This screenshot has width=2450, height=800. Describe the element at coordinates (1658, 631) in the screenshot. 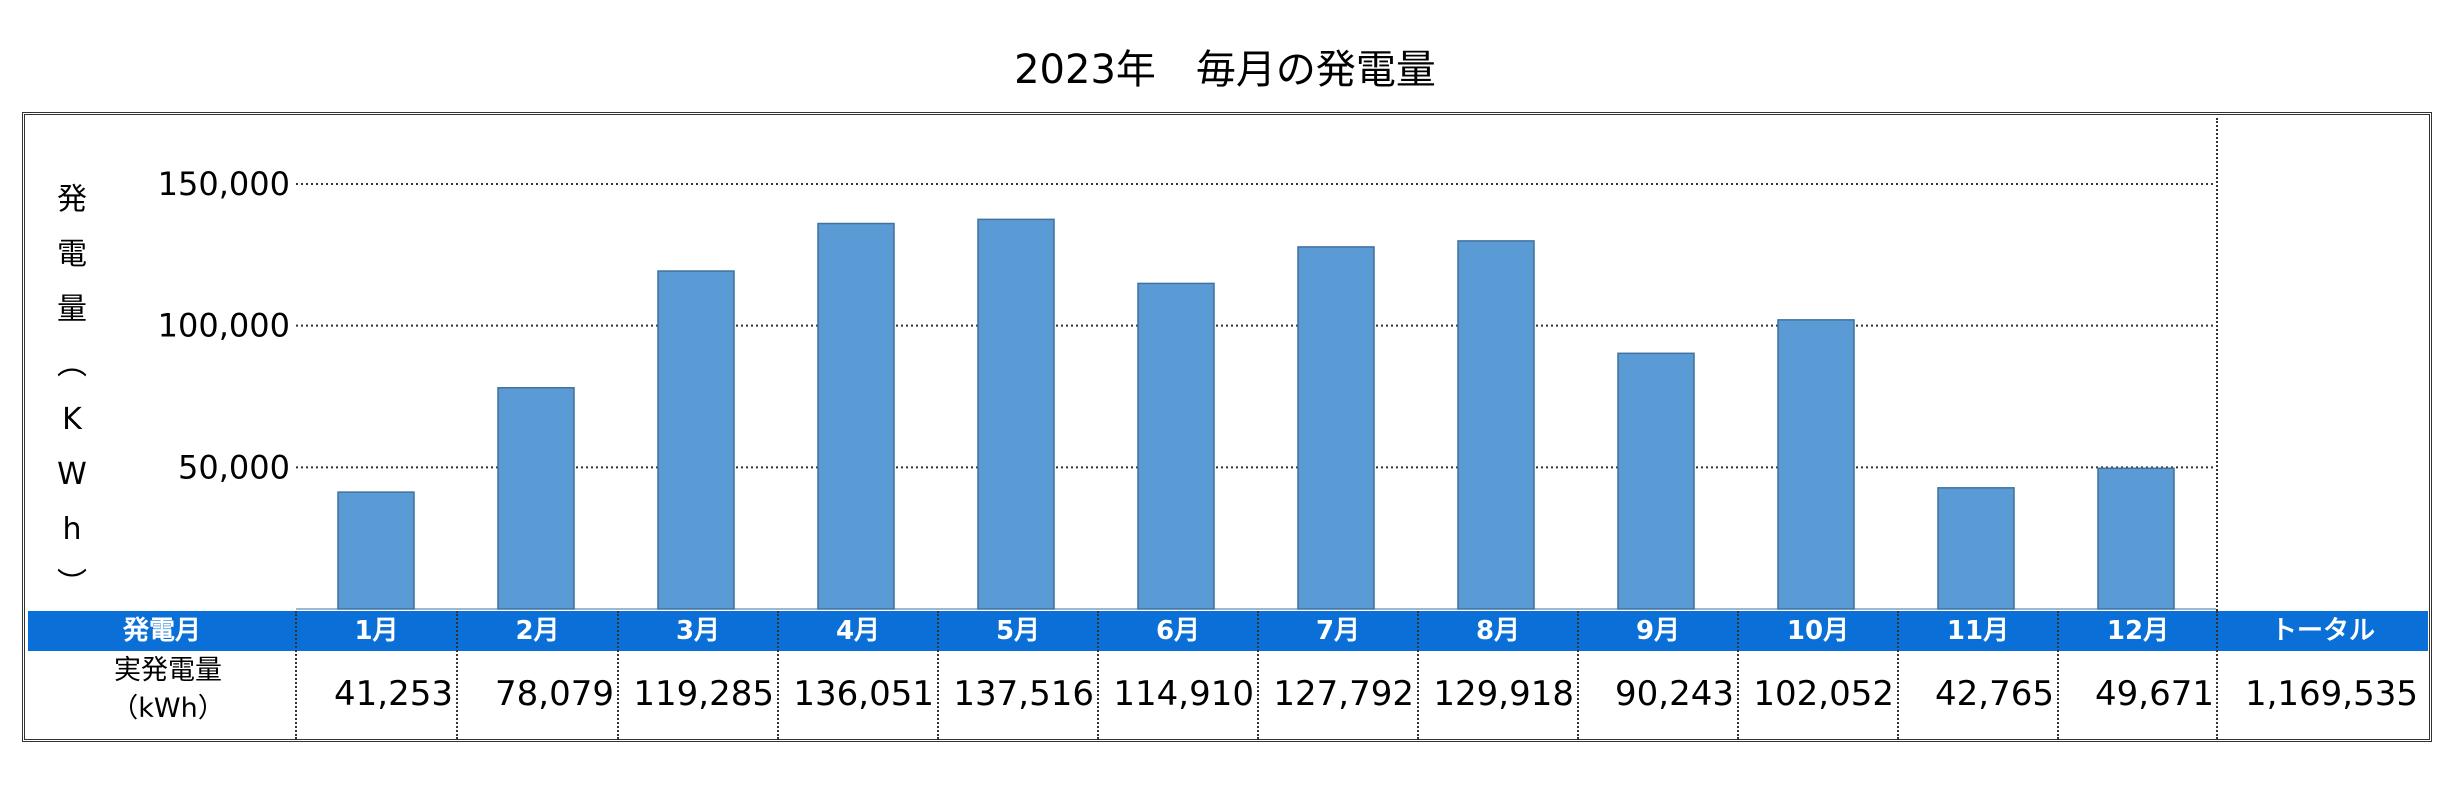

I see `header-month: 9月` at that location.